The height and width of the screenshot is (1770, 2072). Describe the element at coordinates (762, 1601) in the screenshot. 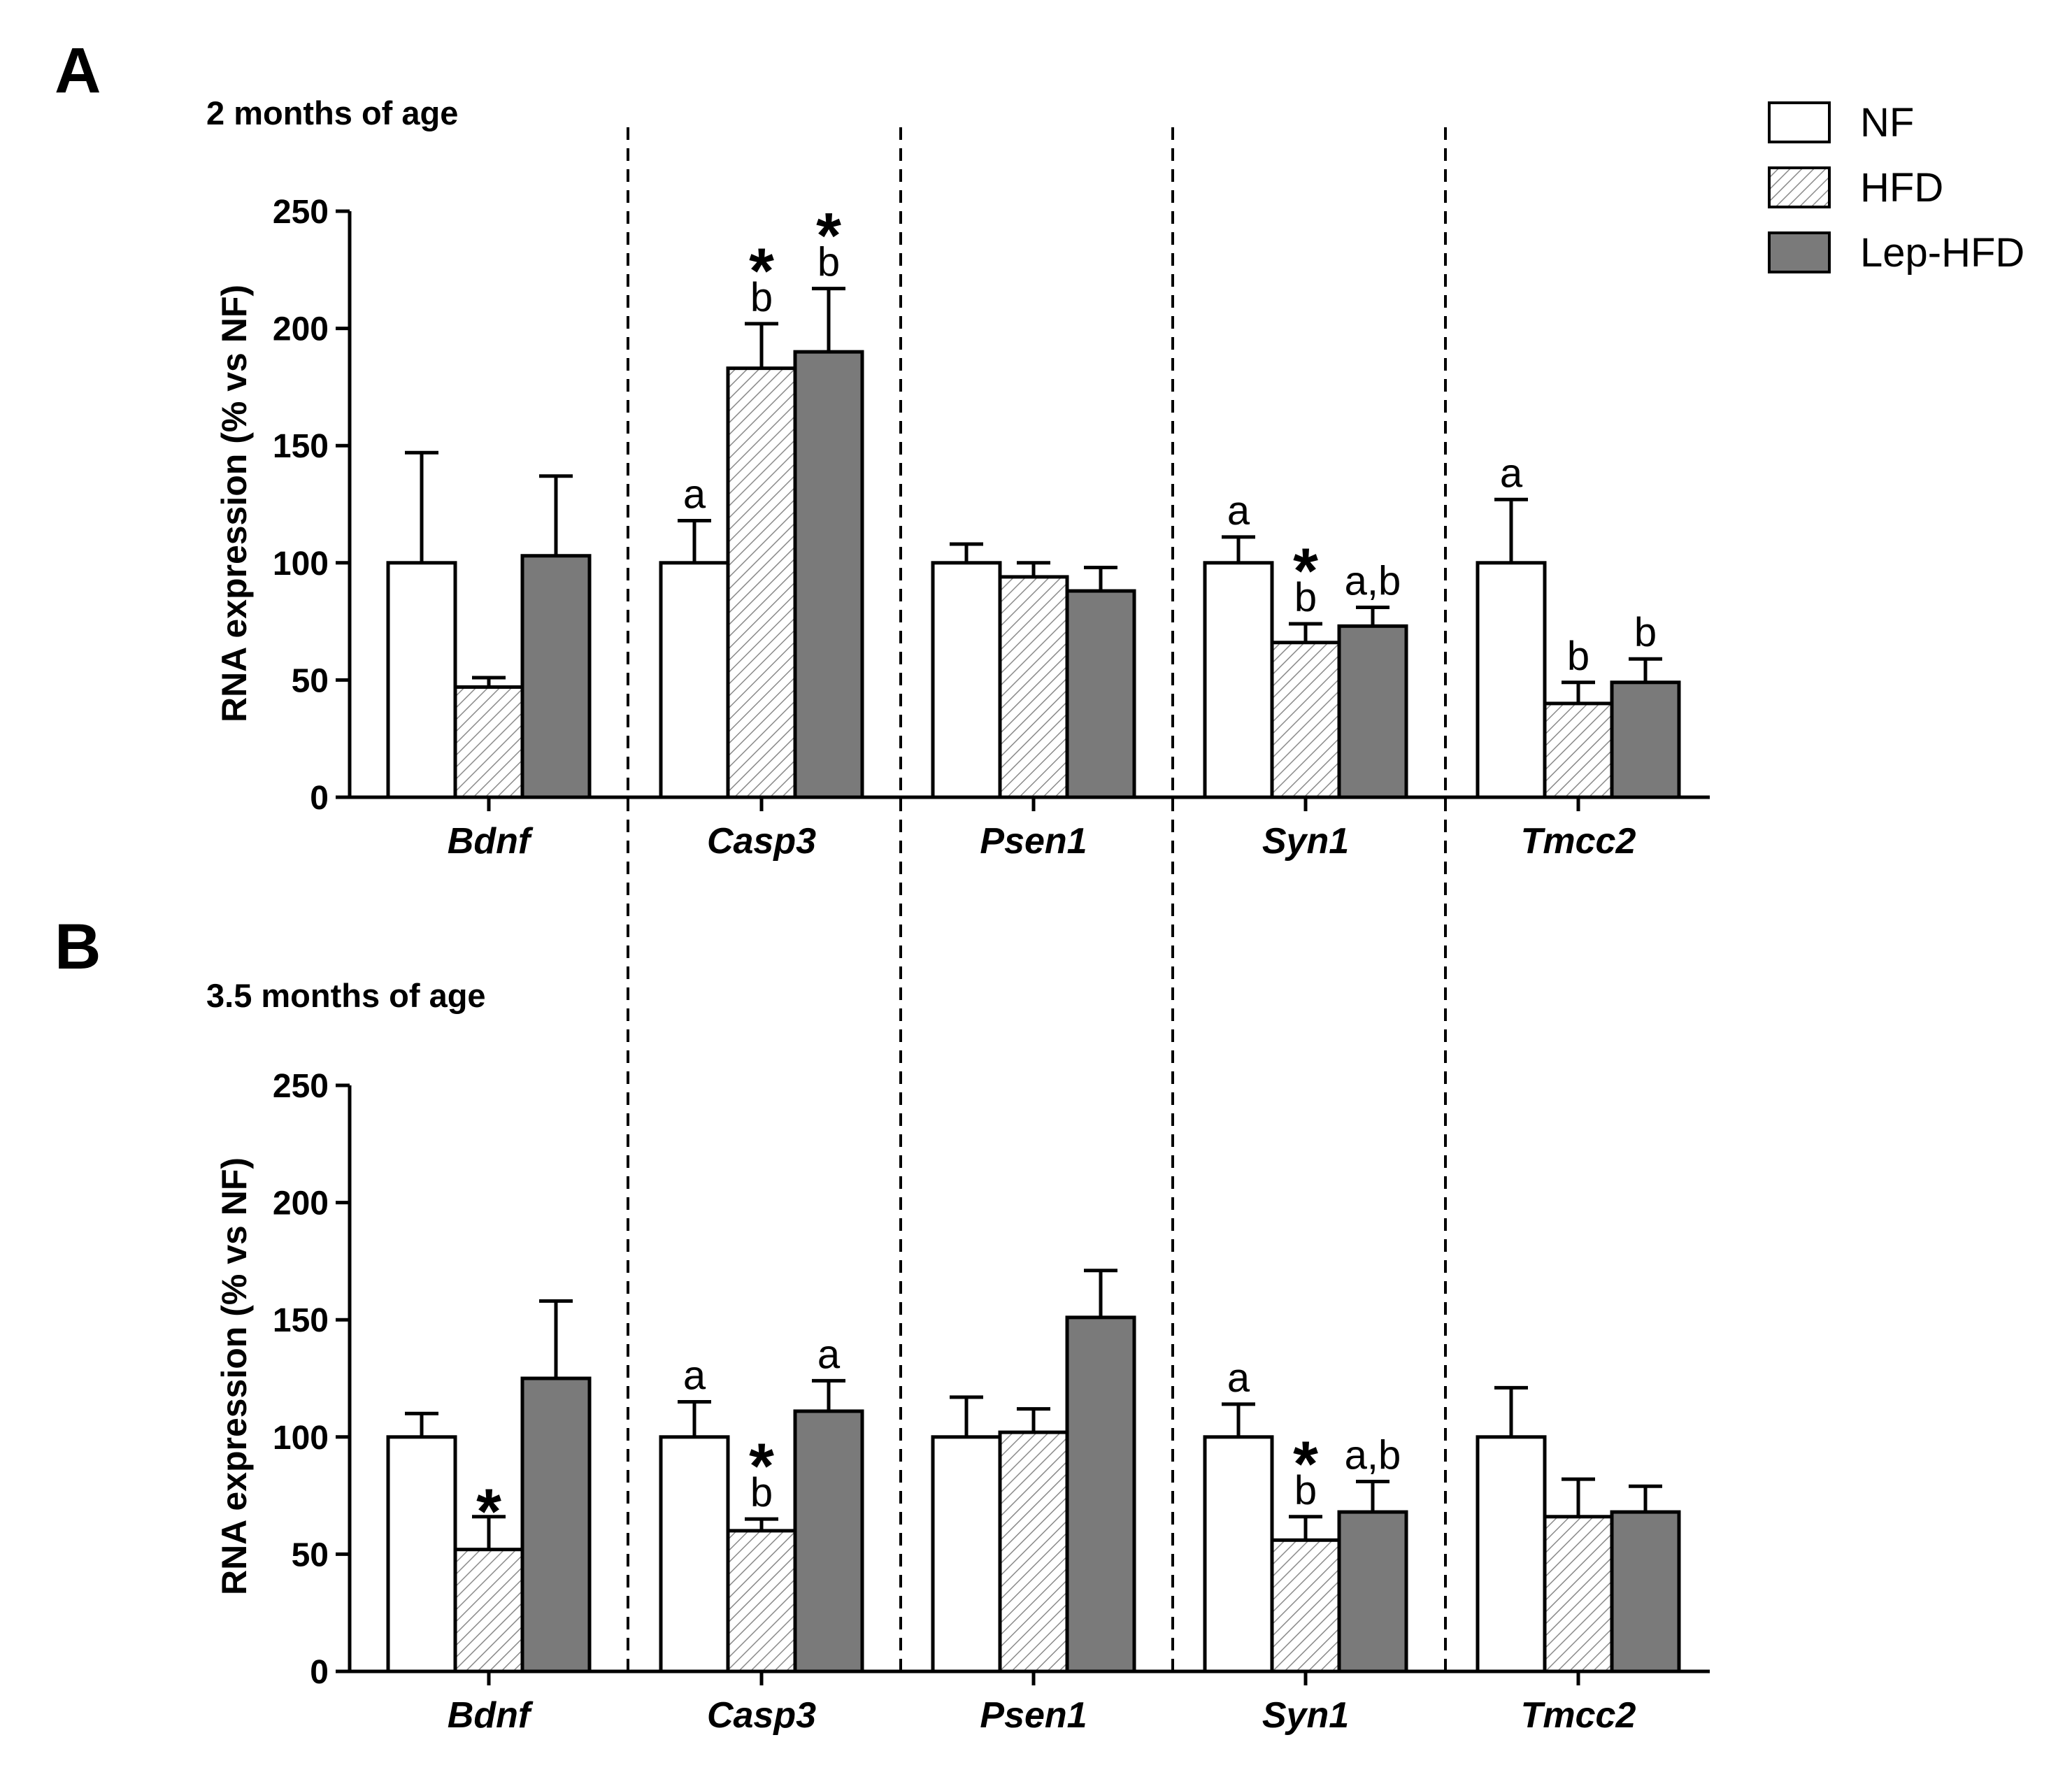

I see `panel-b-bar-hfd-casp3` at that location.